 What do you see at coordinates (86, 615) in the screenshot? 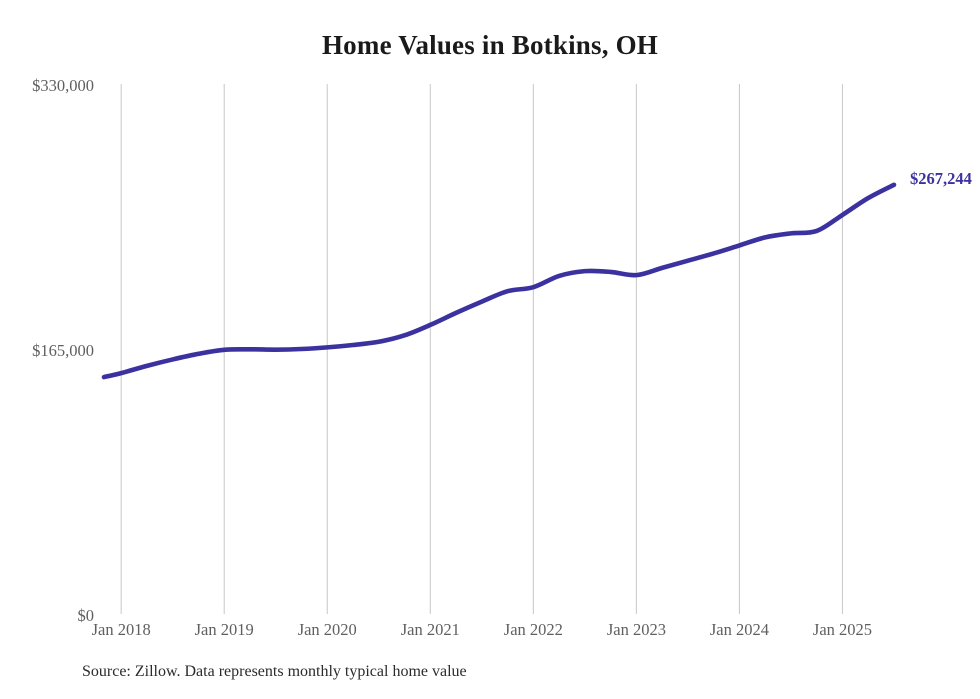
I see `y-axis-tick-label-bottom: $0` at bounding box center [86, 615].